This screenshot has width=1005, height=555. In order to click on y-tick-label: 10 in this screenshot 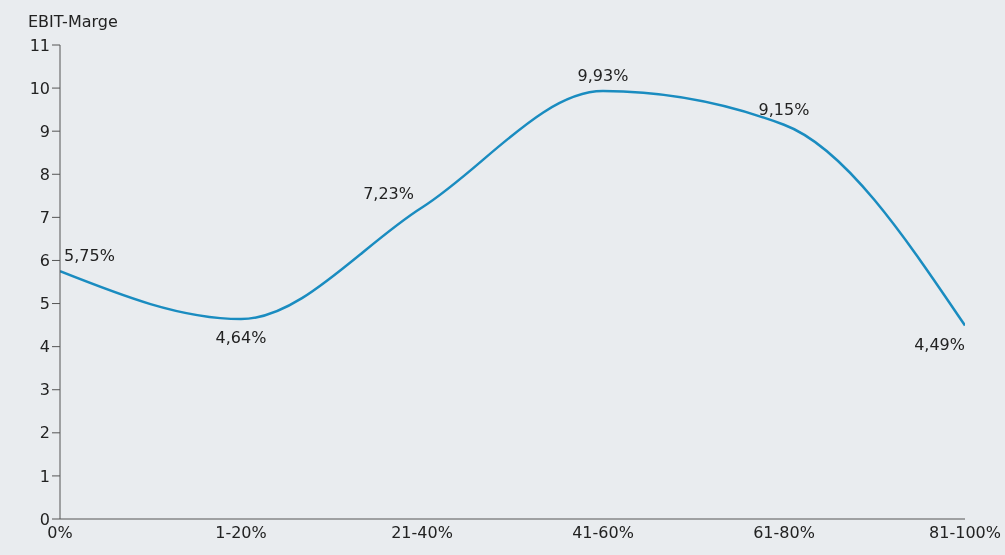, I will do `click(39, 88)`.